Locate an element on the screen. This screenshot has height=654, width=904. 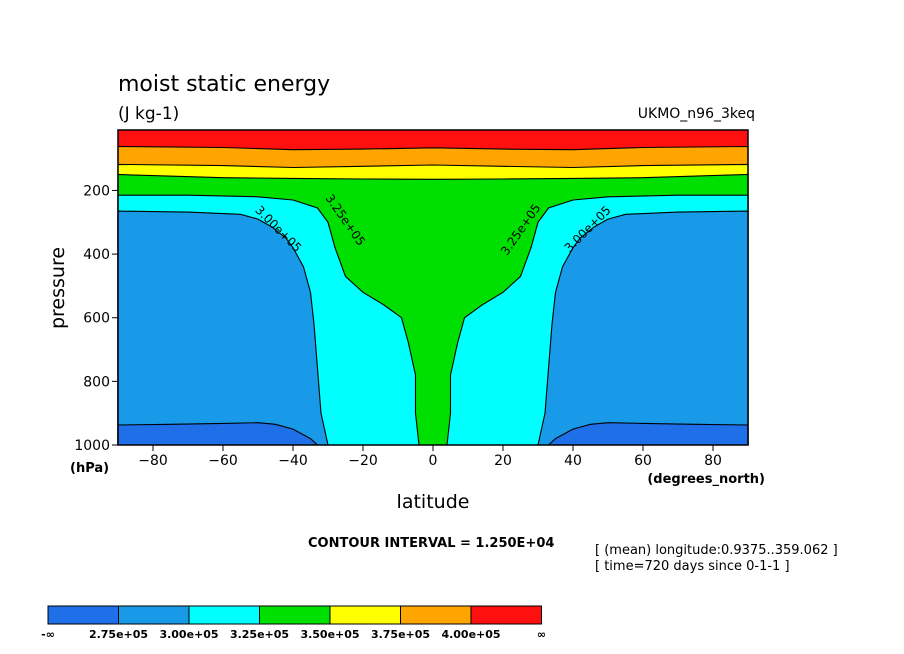
y-axis-label: pressure is located at coordinates (58, 288).